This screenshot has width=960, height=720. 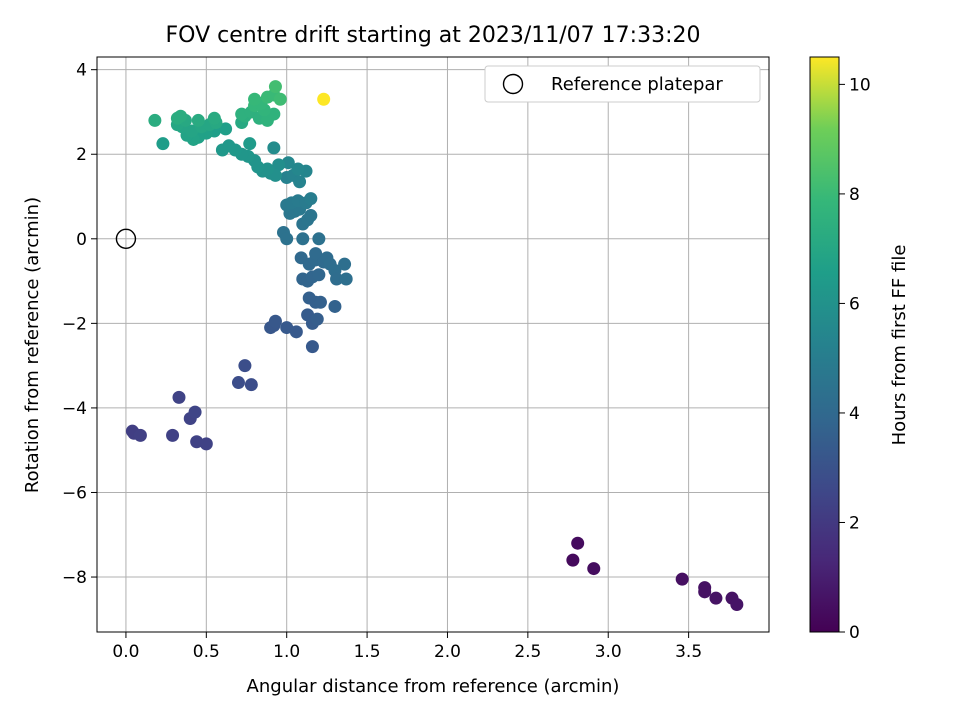 What do you see at coordinates (854, 633) in the screenshot?
I see `colorbar-tick-label: 0` at bounding box center [854, 633].